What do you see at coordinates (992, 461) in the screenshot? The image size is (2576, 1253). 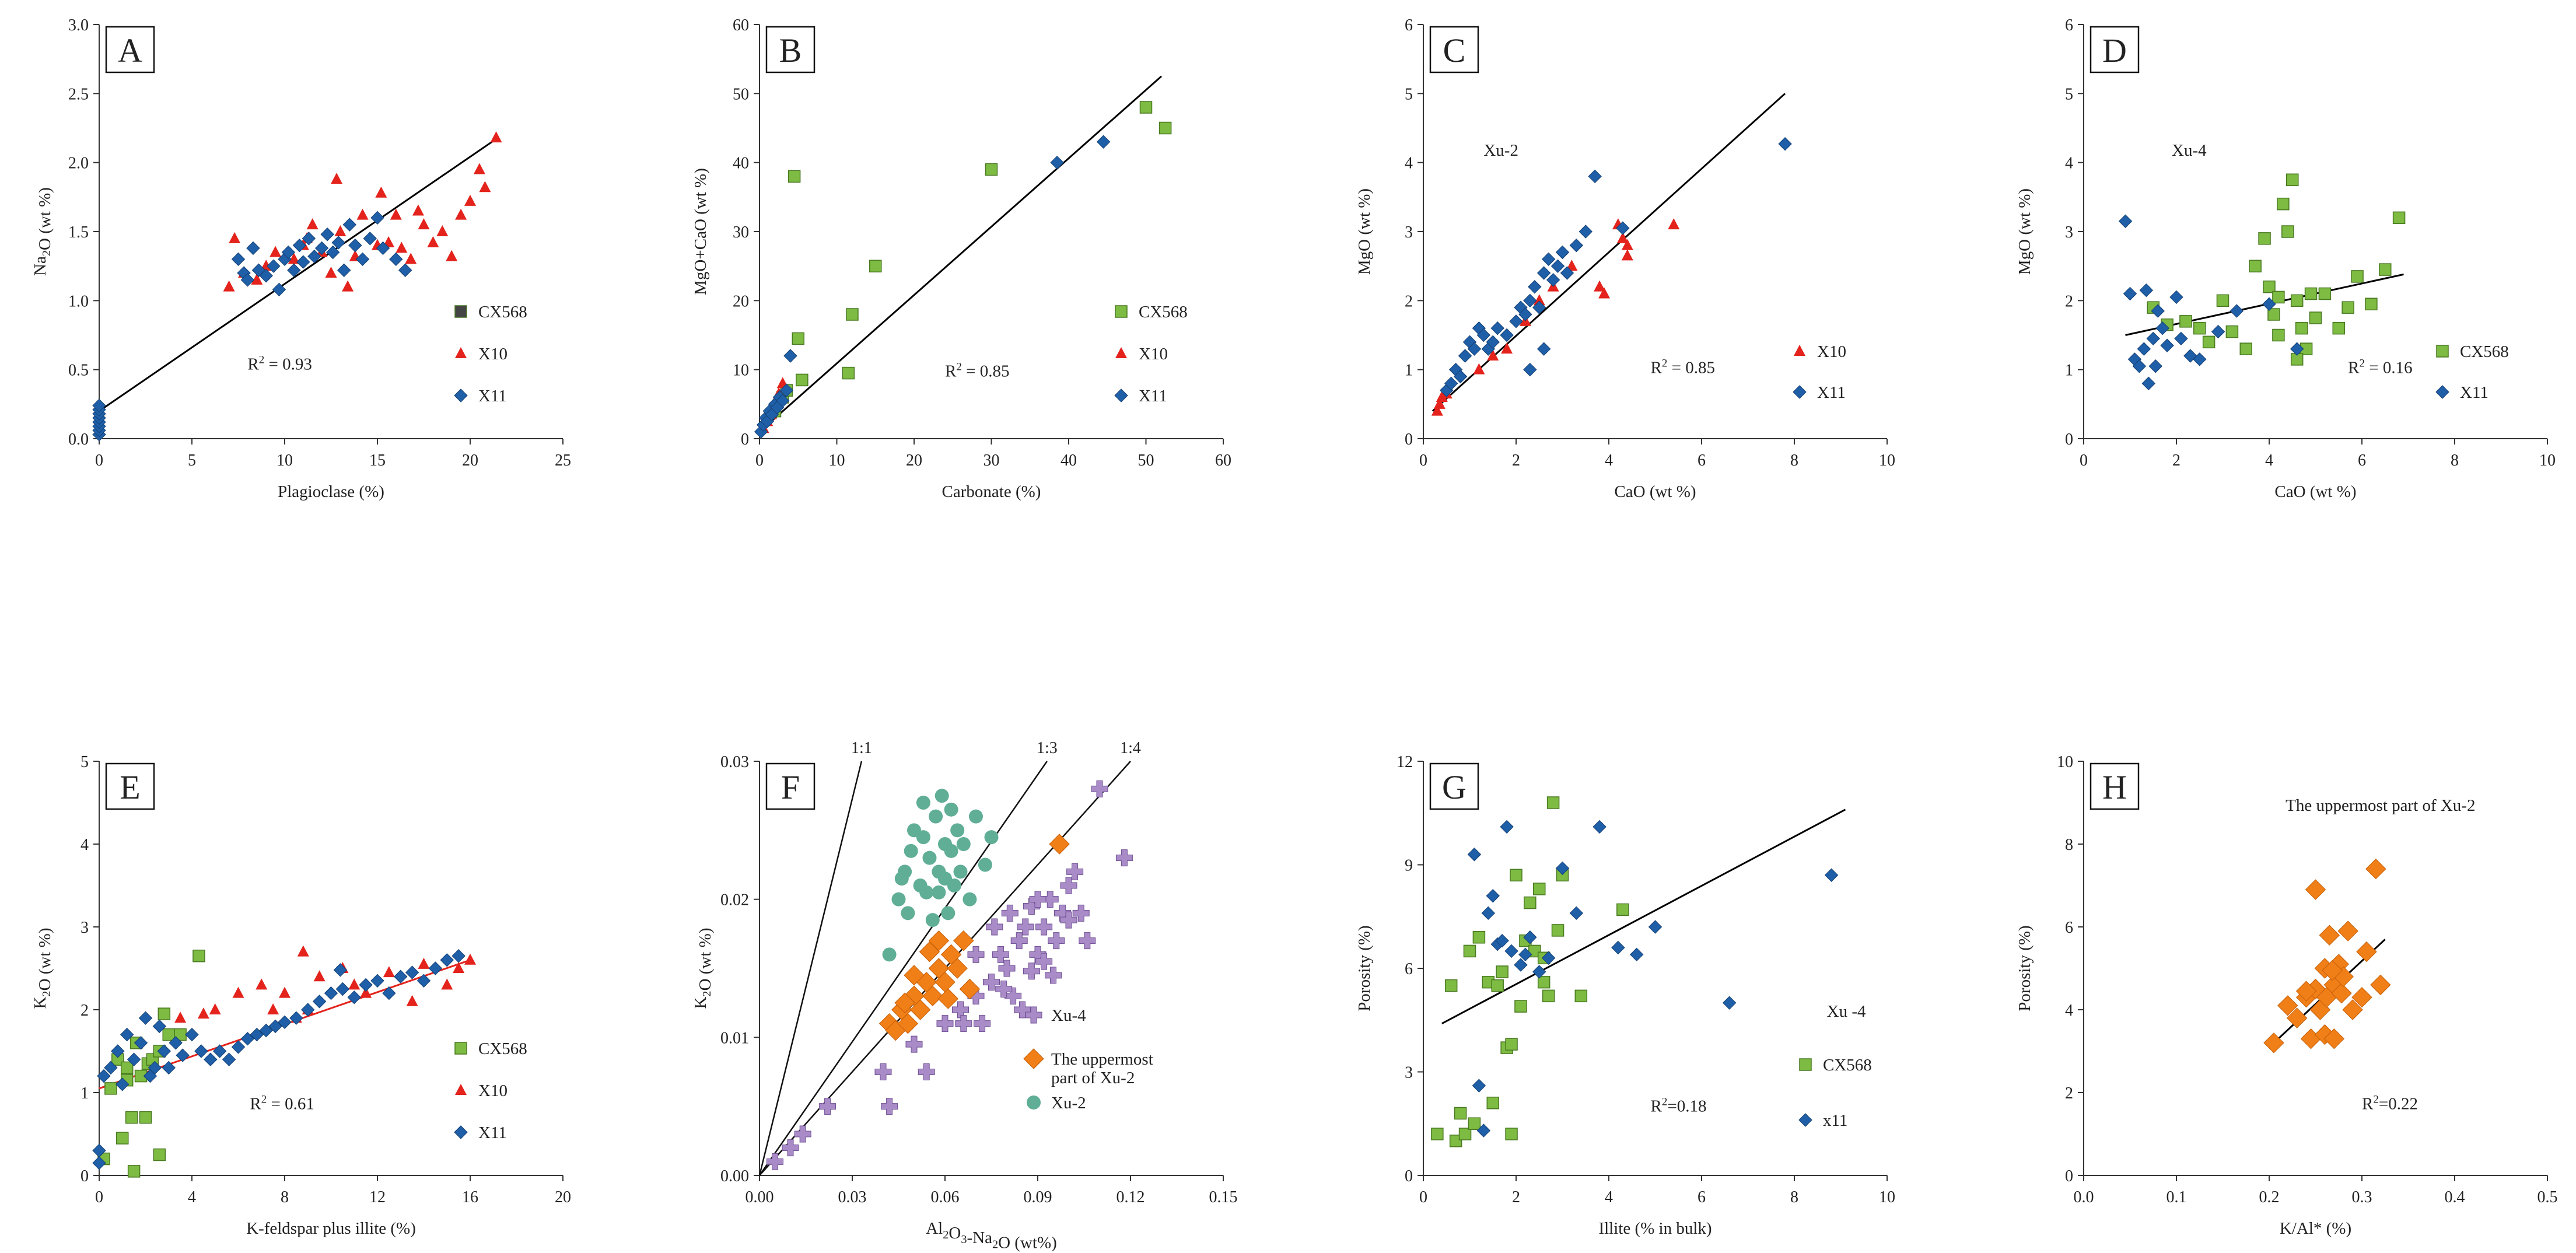 I see `x-tick-label: 30` at bounding box center [992, 461].